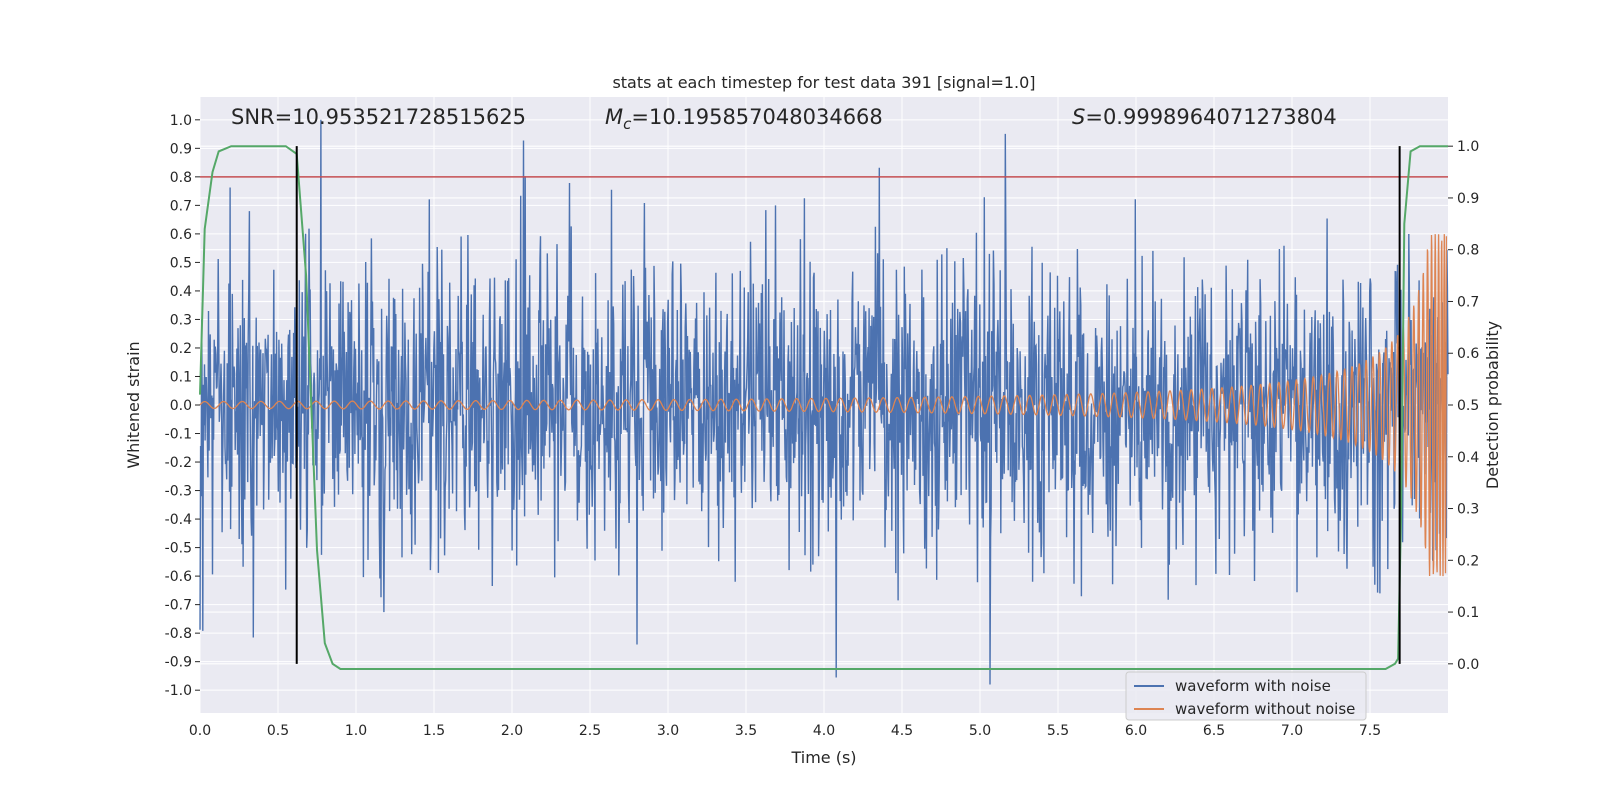 Image resolution: width=1600 pixels, height=800 pixels. Describe the element at coordinates (1370, 731) in the screenshot. I see `x-tick-label: 7.5` at that location.